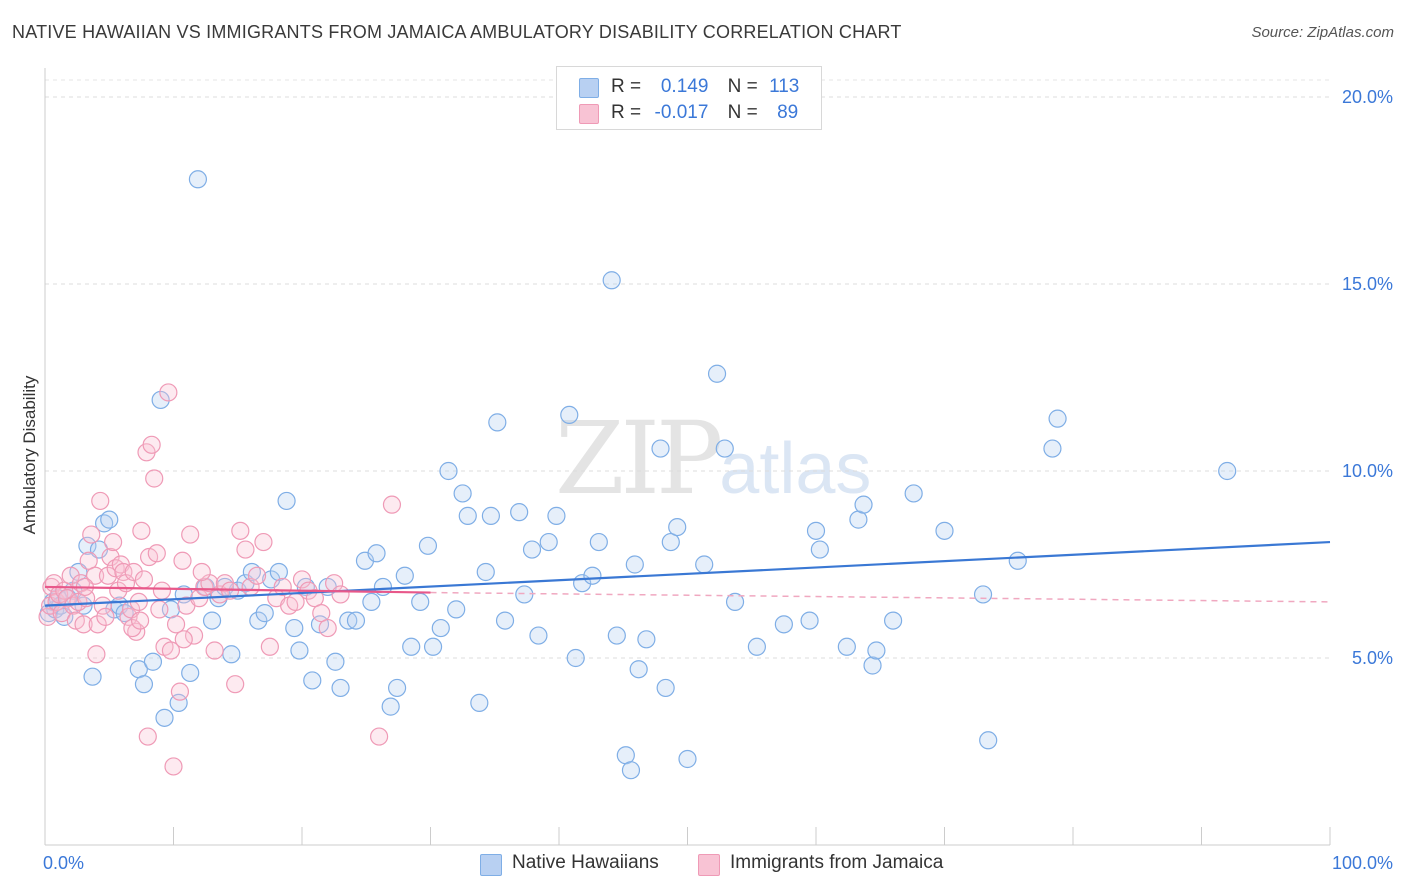 This screenshot has width=1406, height=892. What do you see at coordinates (681, 112) in the screenshot?
I see `legend-r-value: -0.017` at bounding box center [681, 112].